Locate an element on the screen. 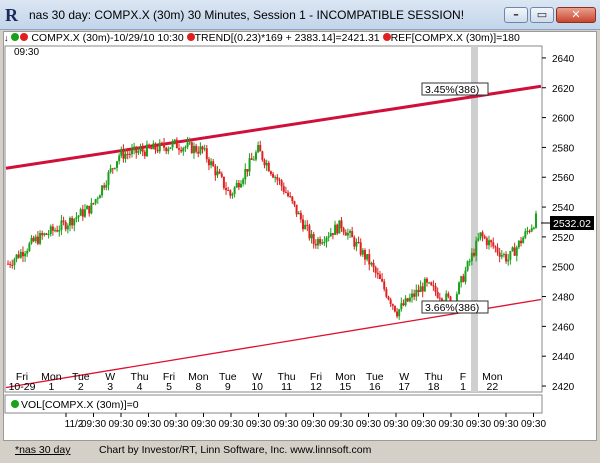 The height and width of the screenshot is (463, 600). x-date-label: 3 is located at coordinates (110, 387).